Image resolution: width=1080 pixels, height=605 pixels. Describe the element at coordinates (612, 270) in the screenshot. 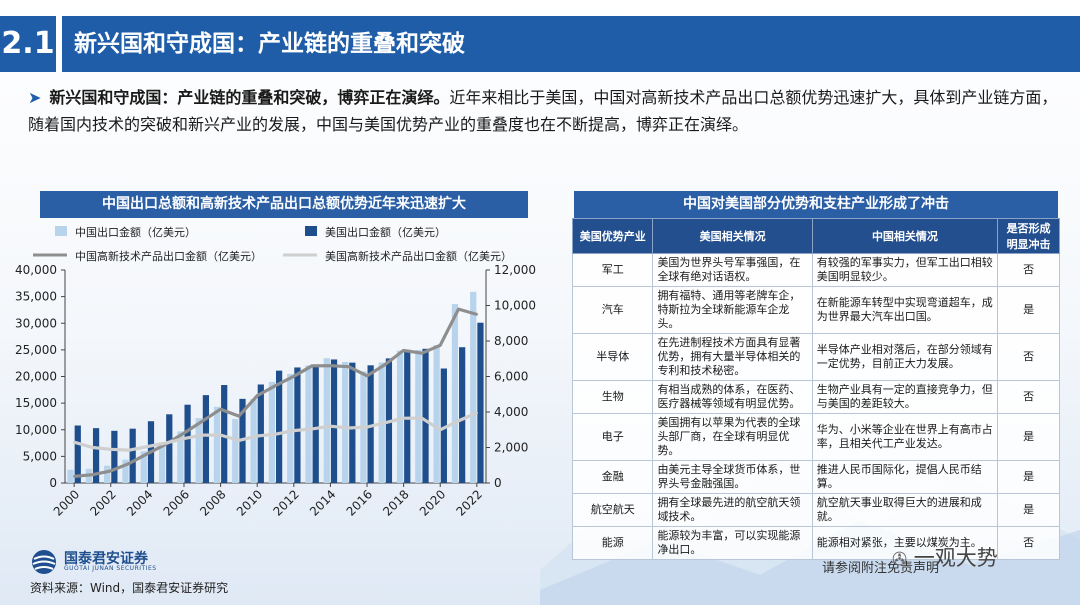

I see `industry-cell: 军工` at that location.